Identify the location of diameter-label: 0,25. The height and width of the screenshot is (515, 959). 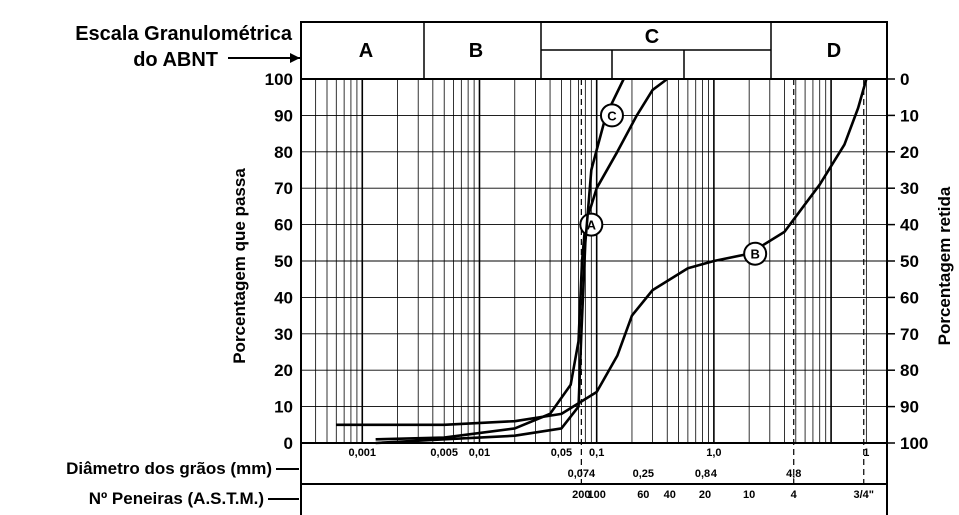
(643, 474).